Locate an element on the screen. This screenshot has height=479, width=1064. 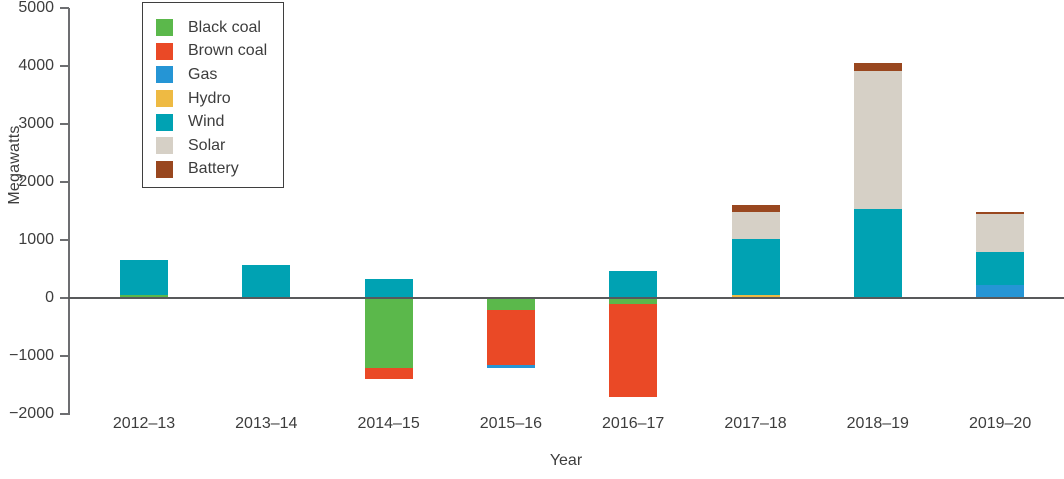
x-tick-label-2018-19: 2018–19 is located at coordinates (877, 423).